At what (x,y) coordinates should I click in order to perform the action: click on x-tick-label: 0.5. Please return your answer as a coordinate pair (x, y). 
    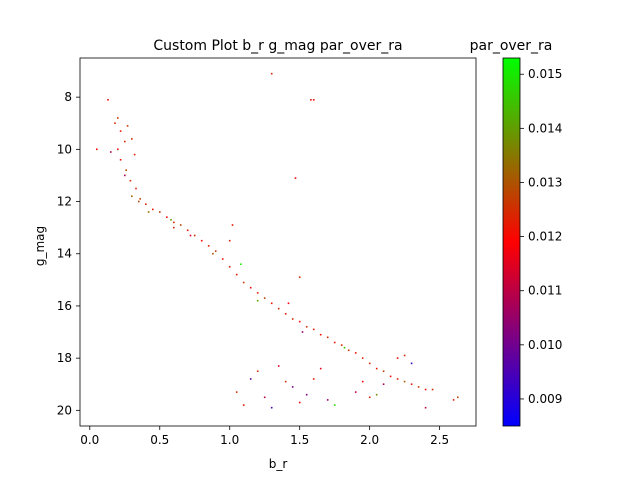
    Looking at the image, I should click on (159, 440).